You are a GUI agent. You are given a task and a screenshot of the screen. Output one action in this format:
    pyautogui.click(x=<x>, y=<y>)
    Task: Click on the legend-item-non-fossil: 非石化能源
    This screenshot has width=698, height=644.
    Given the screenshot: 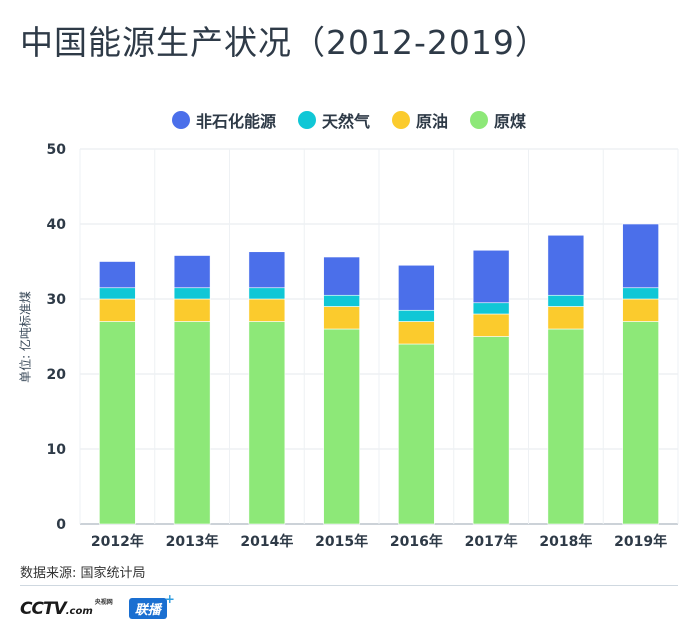 What is the action you would take?
    pyautogui.click(x=223, y=120)
    